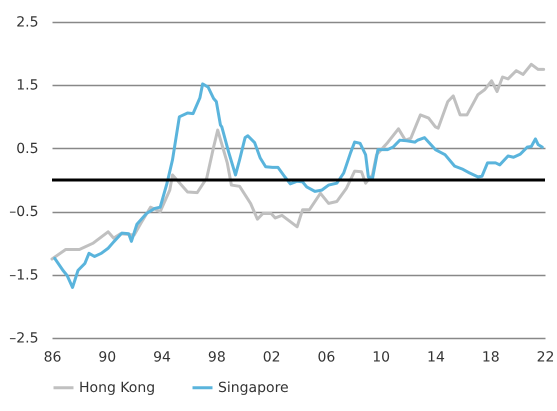 This screenshot has width=557, height=411. Describe the element at coordinates (436, 358) in the screenshot. I see `x-tick-label: 14` at that location.